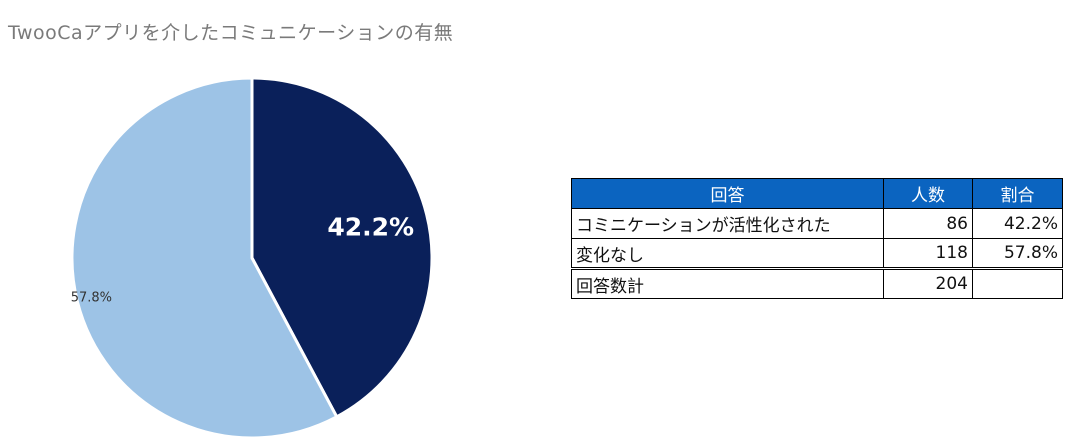  Describe the element at coordinates (928, 283) in the screenshot. I see `total-count: 204` at that location.